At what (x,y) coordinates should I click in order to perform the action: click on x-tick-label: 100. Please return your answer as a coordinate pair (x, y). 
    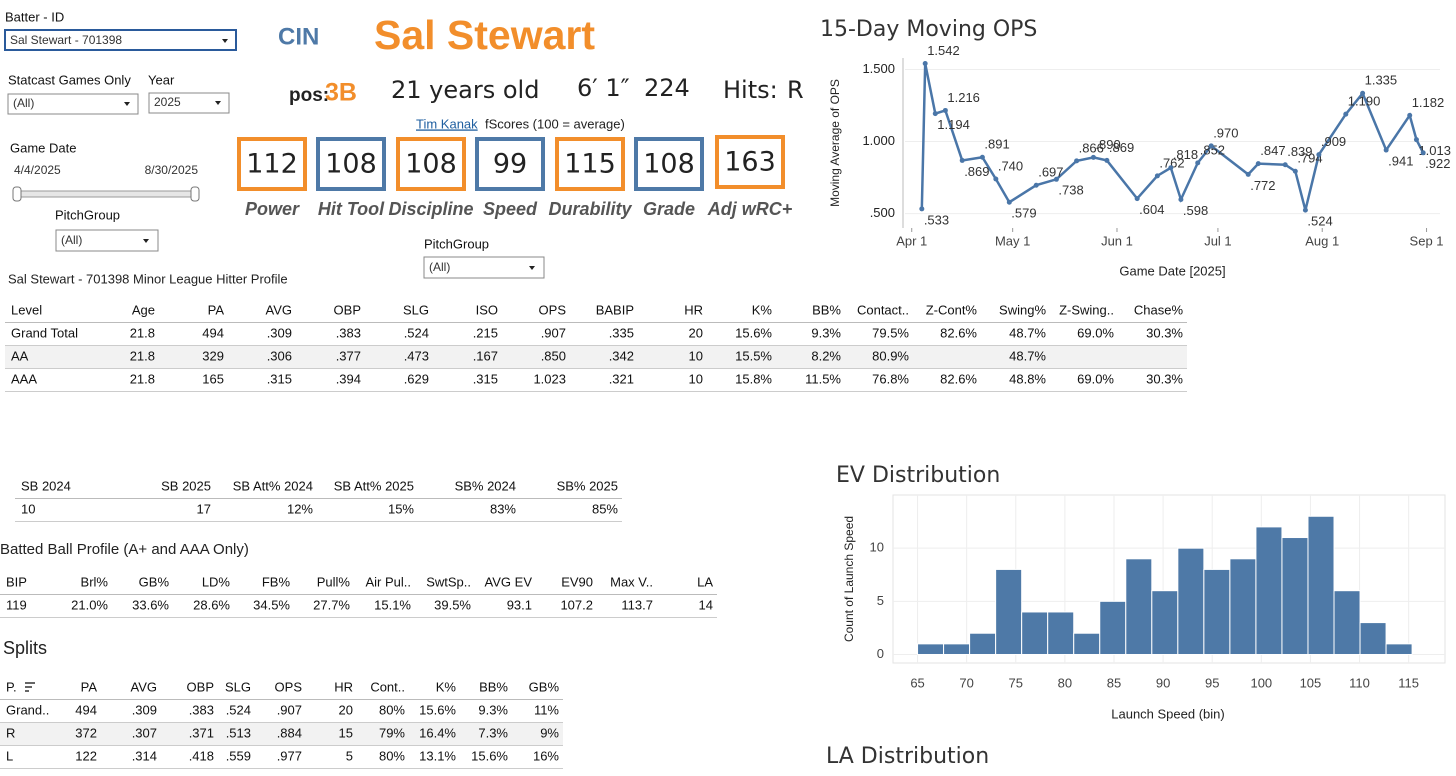
    Looking at the image, I should click on (1261, 682).